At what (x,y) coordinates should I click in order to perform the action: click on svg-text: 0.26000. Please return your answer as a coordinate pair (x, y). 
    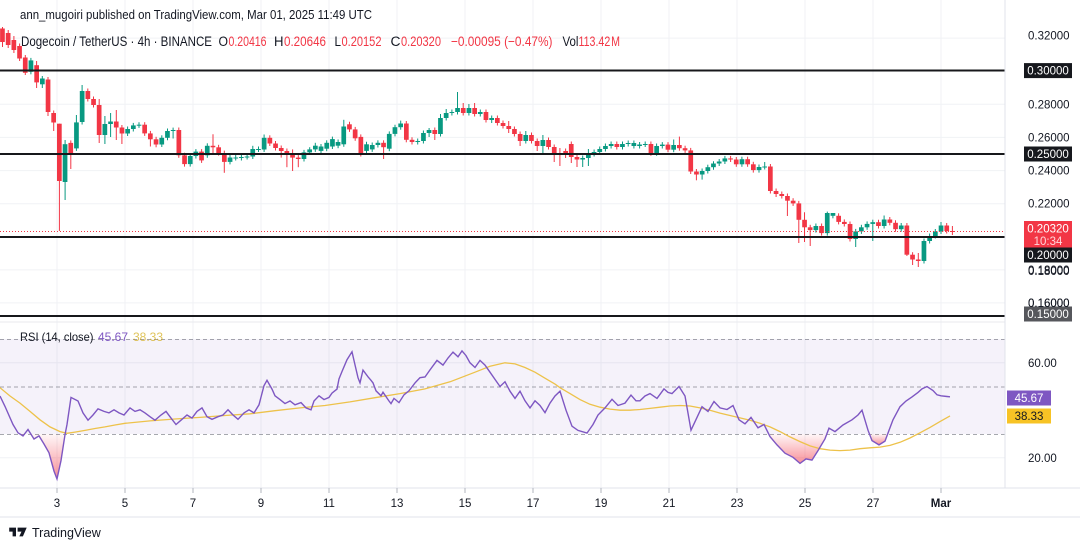
    Looking at the image, I should click on (1049, 138).